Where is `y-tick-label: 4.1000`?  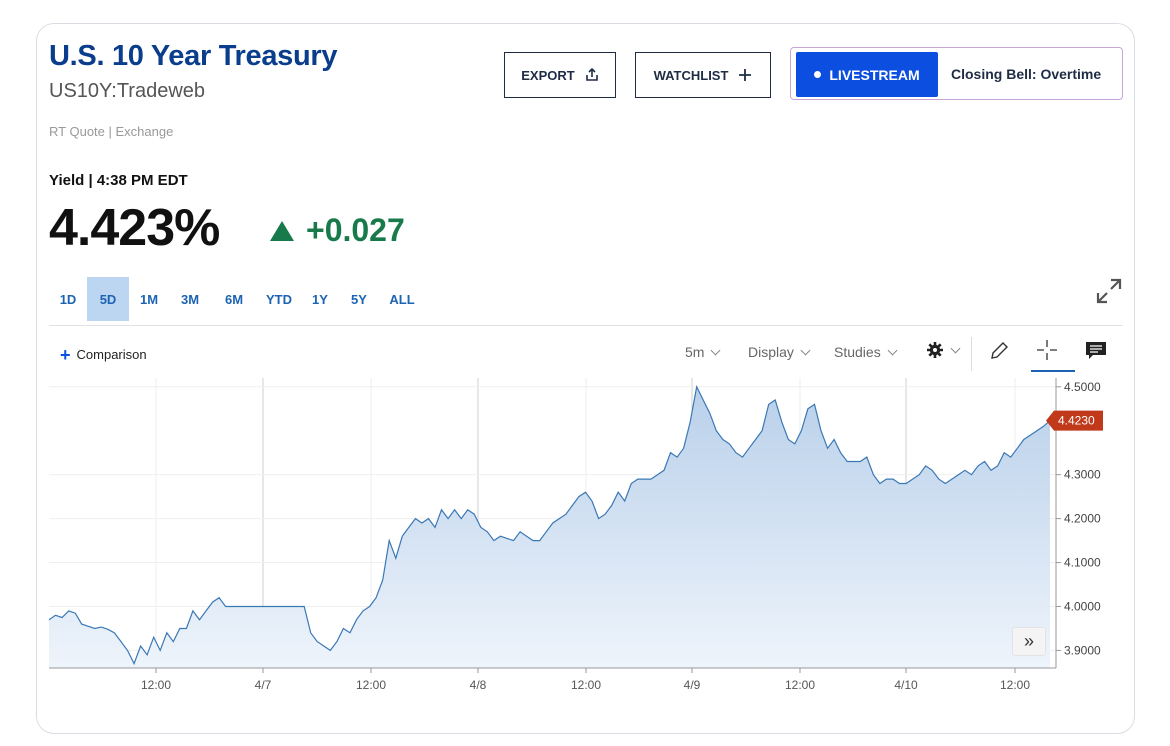 y-tick-label: 4.1000 is located at coordinates (1082, 563).